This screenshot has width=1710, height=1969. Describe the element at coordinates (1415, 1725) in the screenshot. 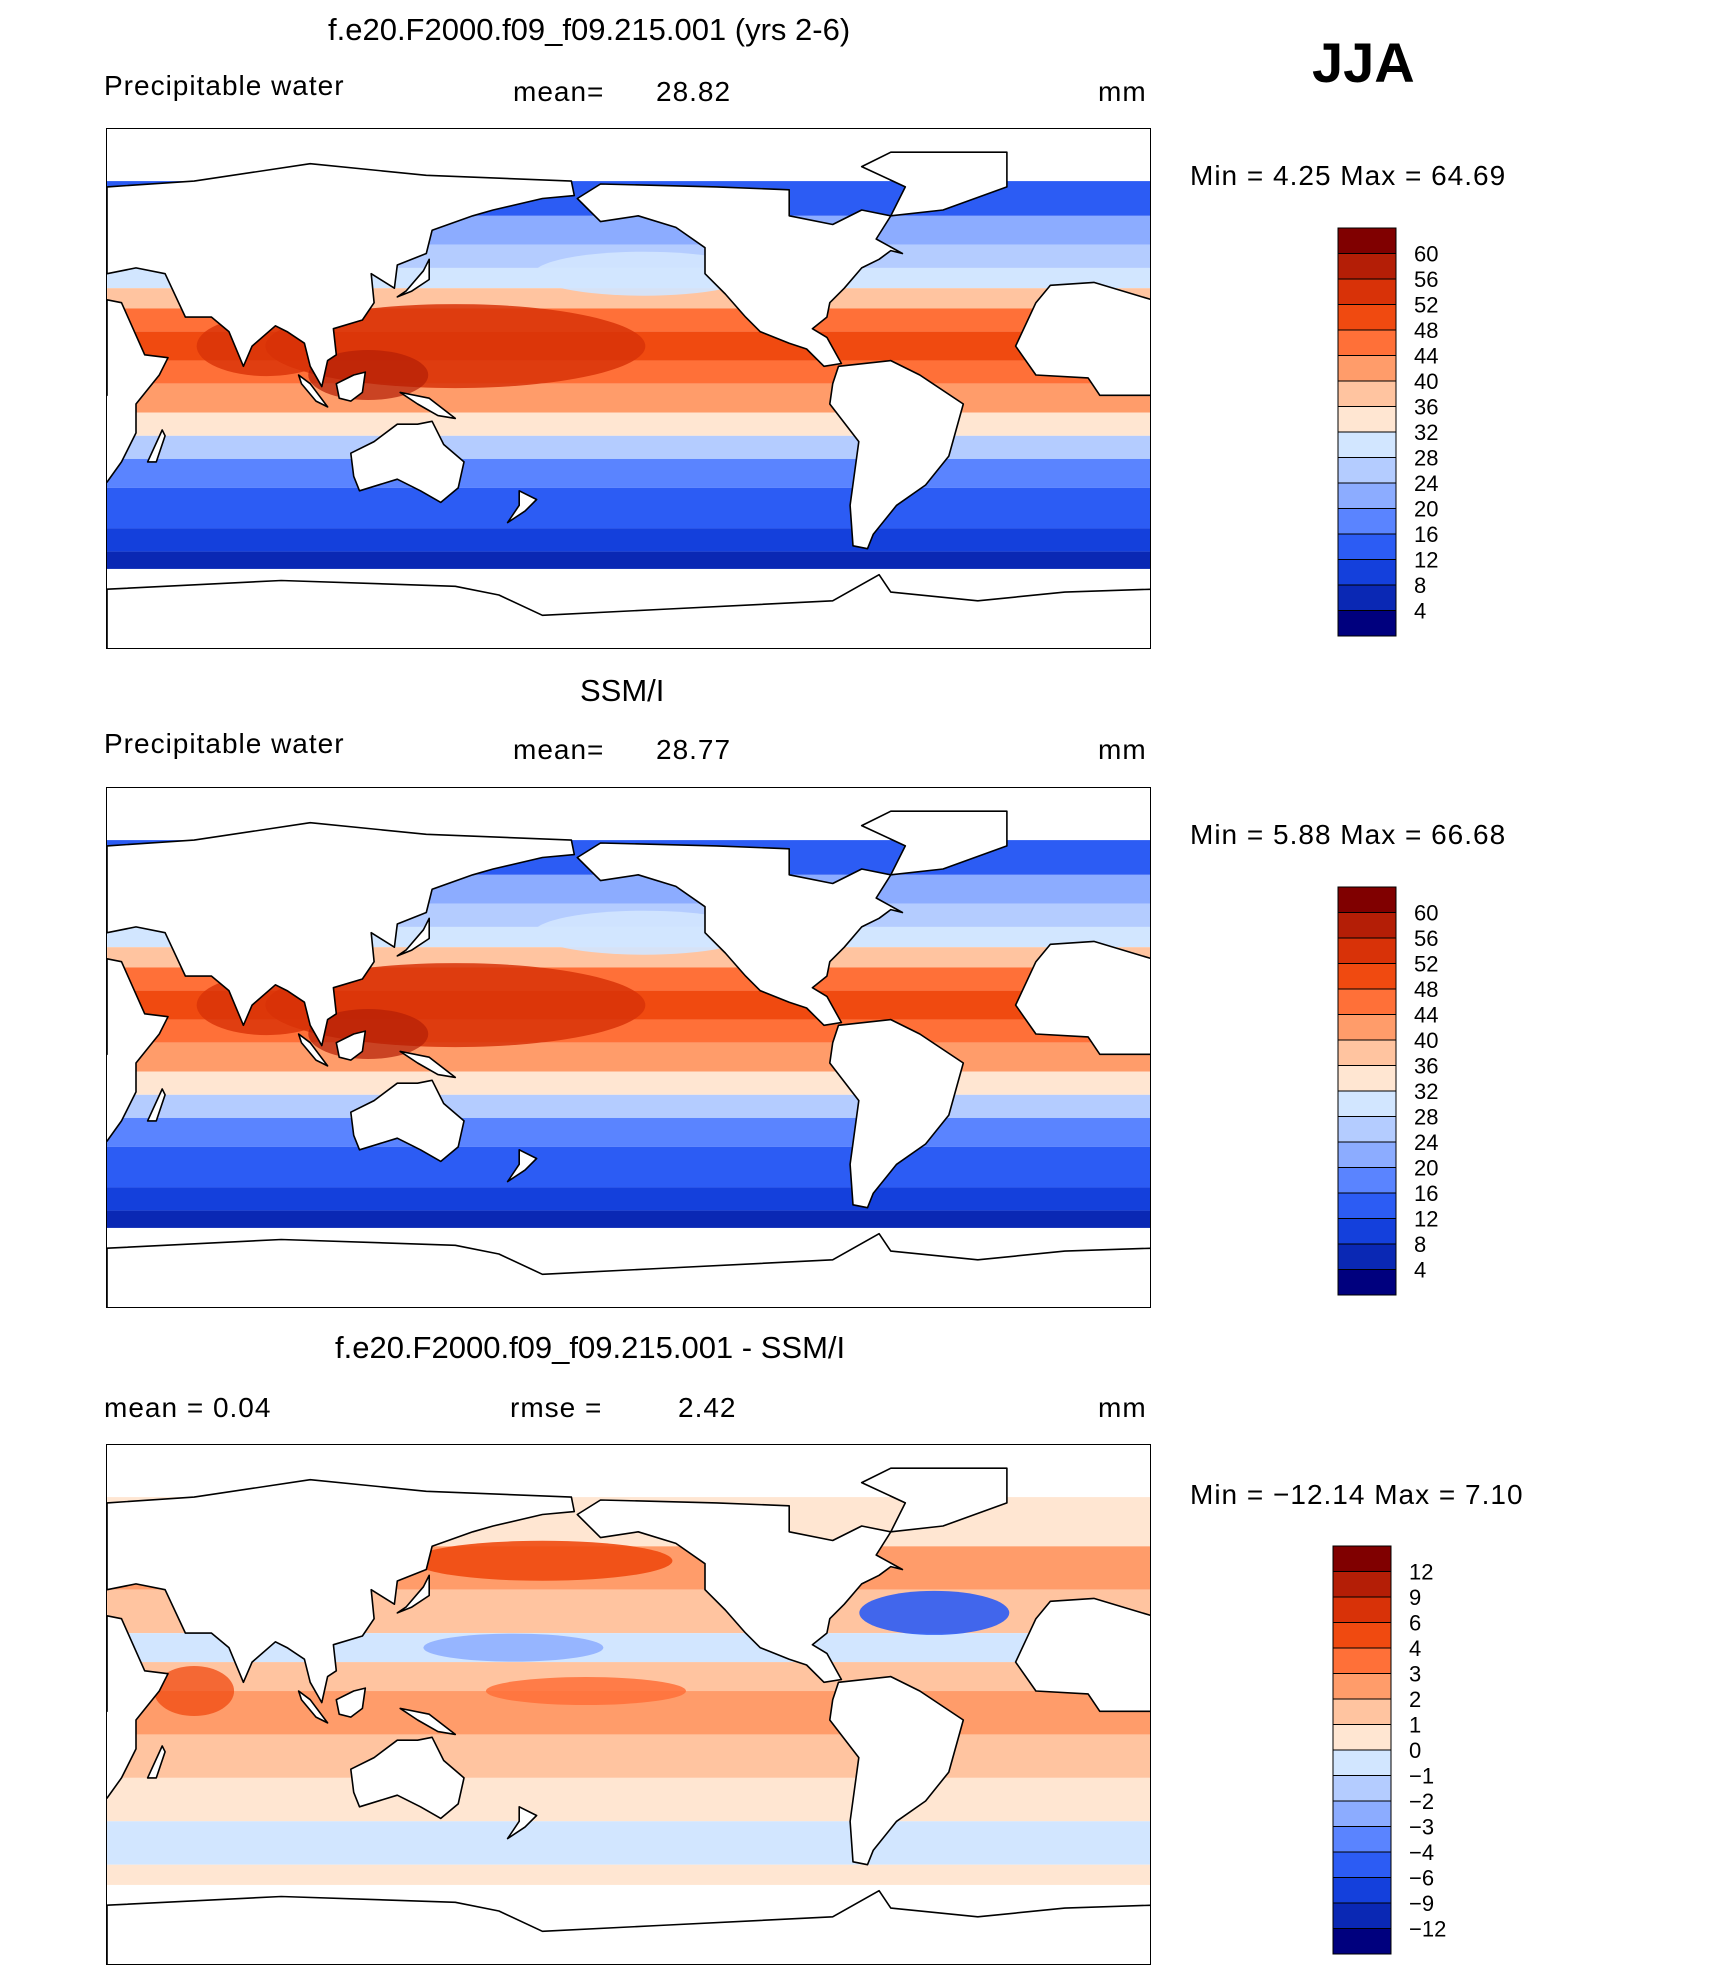

I see `colorbar-tick-label: 1` at that location.